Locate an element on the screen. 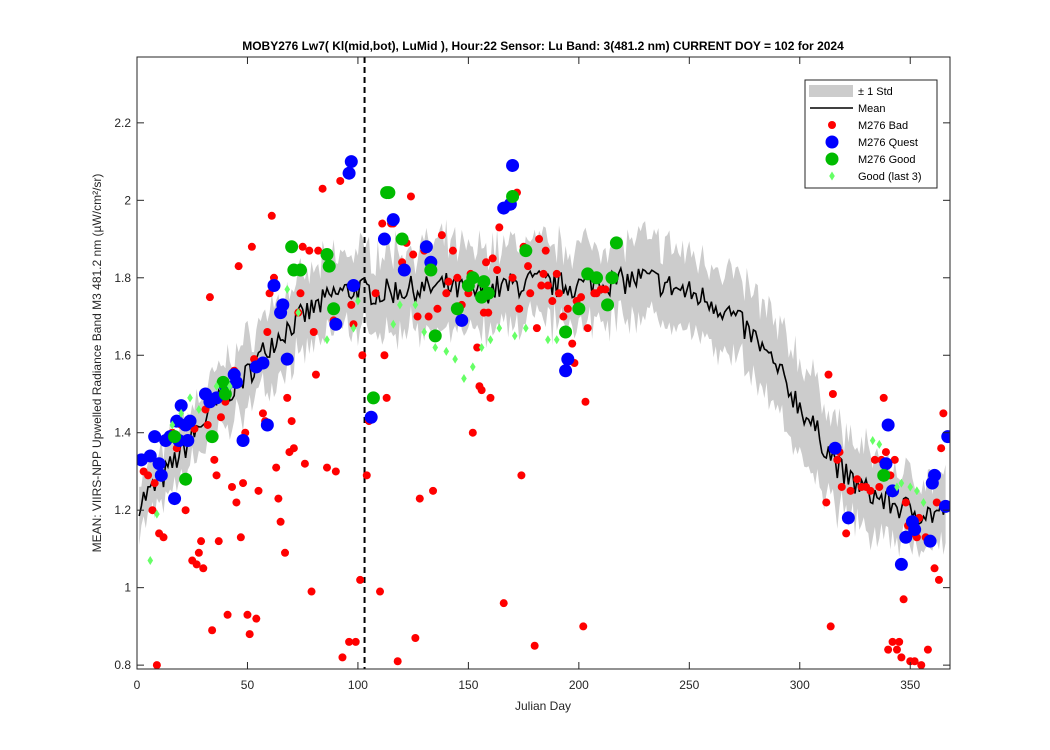 This screenshot has height=750, width=1050. legend-symbol-good is located at coordinates (832, 159).